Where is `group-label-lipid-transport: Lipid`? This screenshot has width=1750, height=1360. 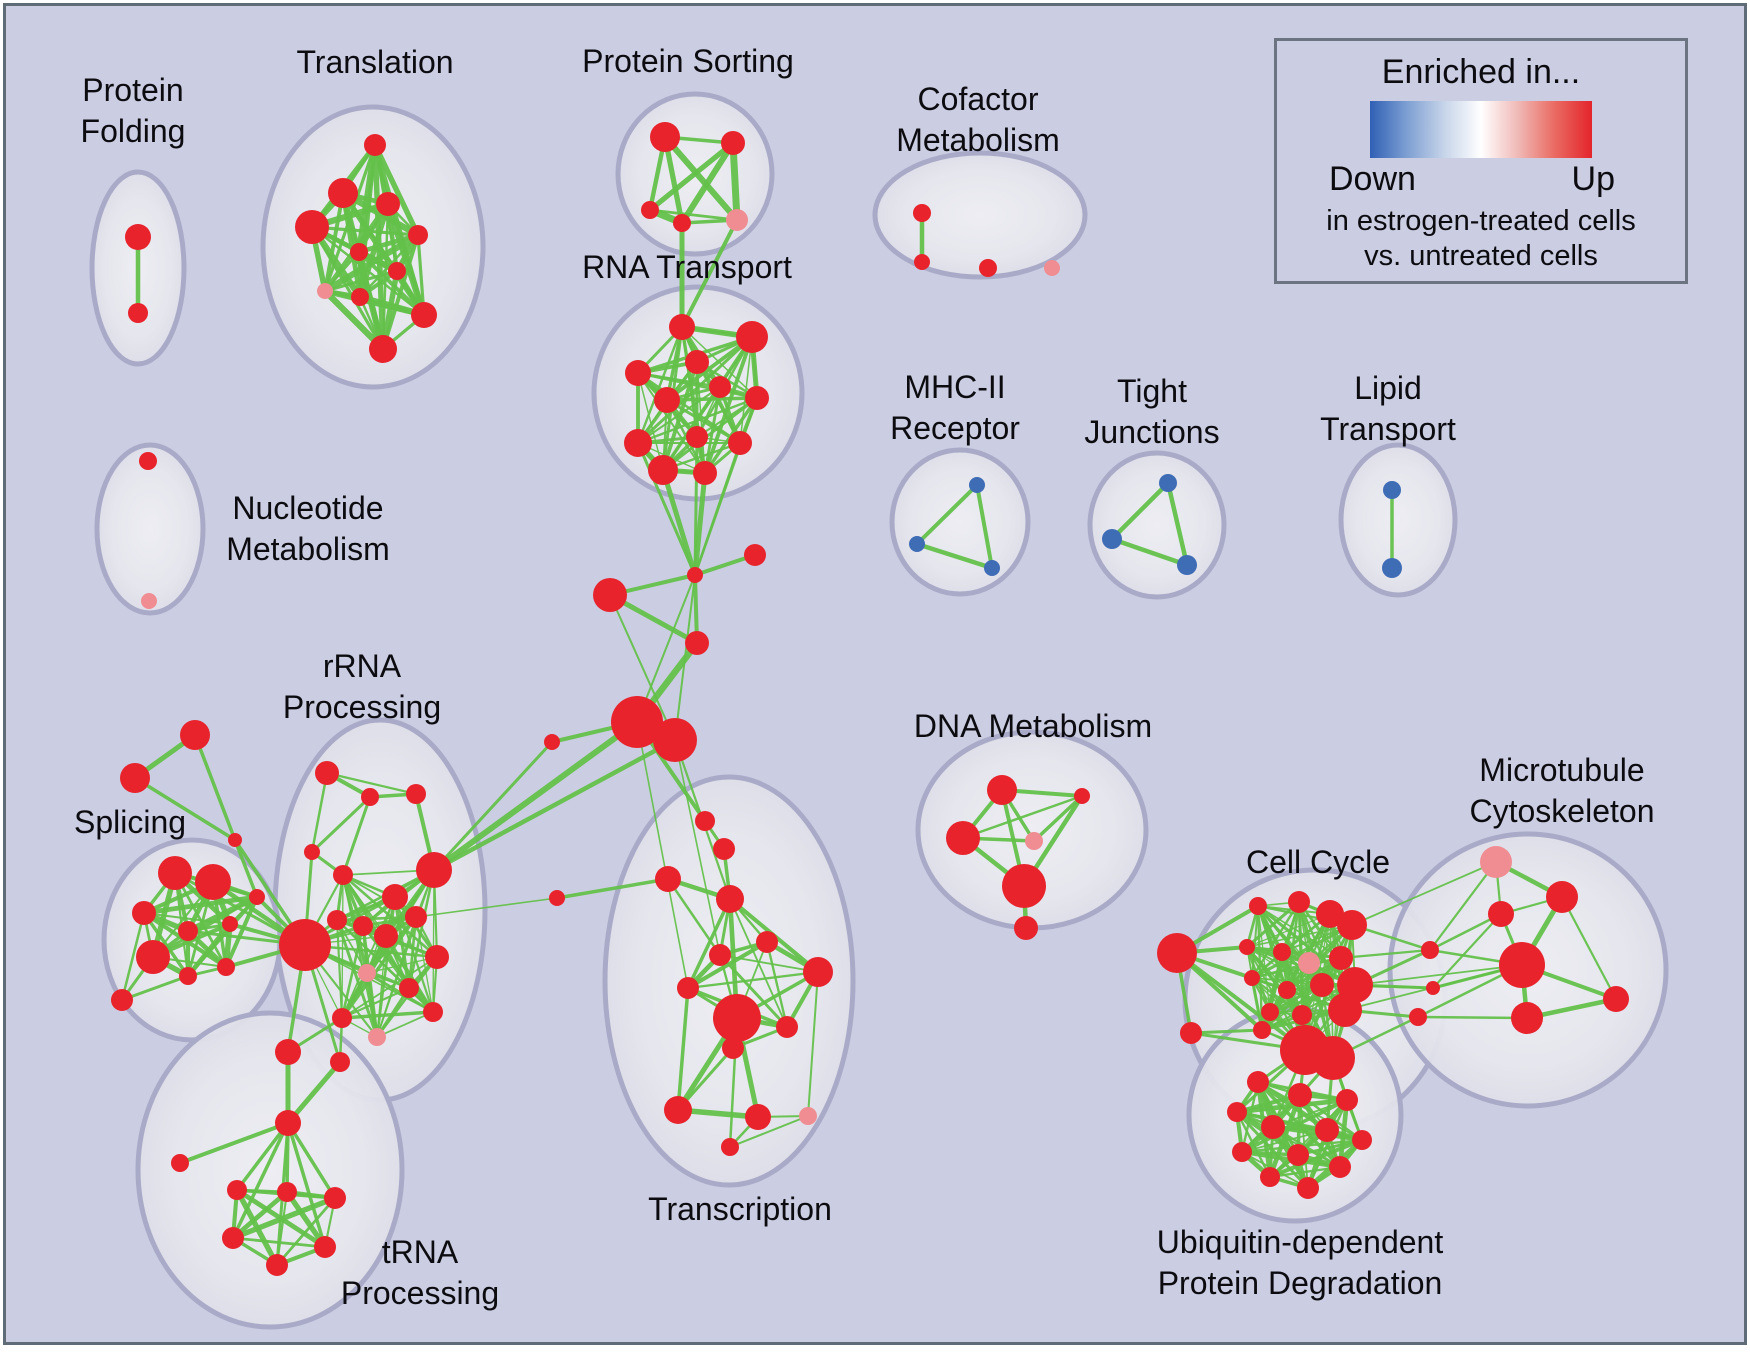 group-label-lipid-transport: Lipid is located at coordinates (1388, 388).